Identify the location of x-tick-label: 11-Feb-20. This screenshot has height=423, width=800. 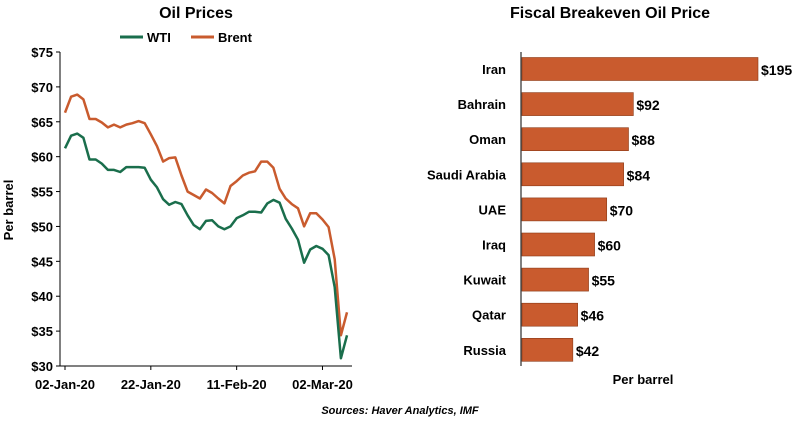
(237, 384).